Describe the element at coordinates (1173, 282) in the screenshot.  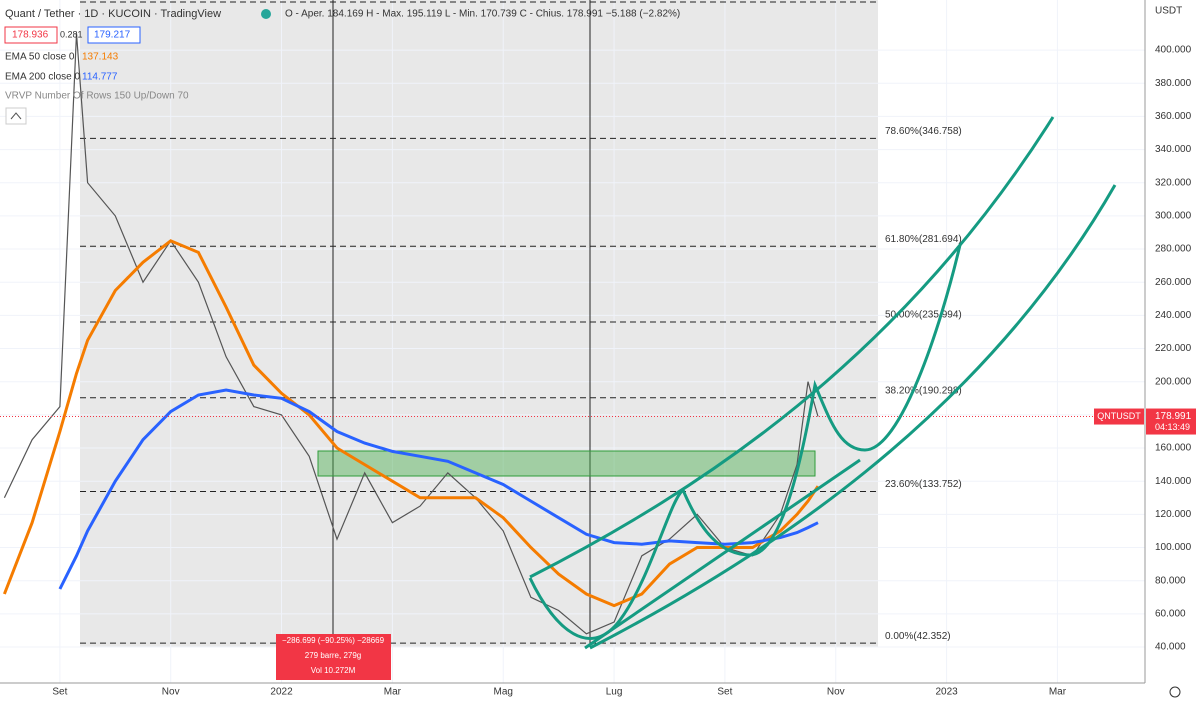
I see `y-tick-label: 260.000` at that location.